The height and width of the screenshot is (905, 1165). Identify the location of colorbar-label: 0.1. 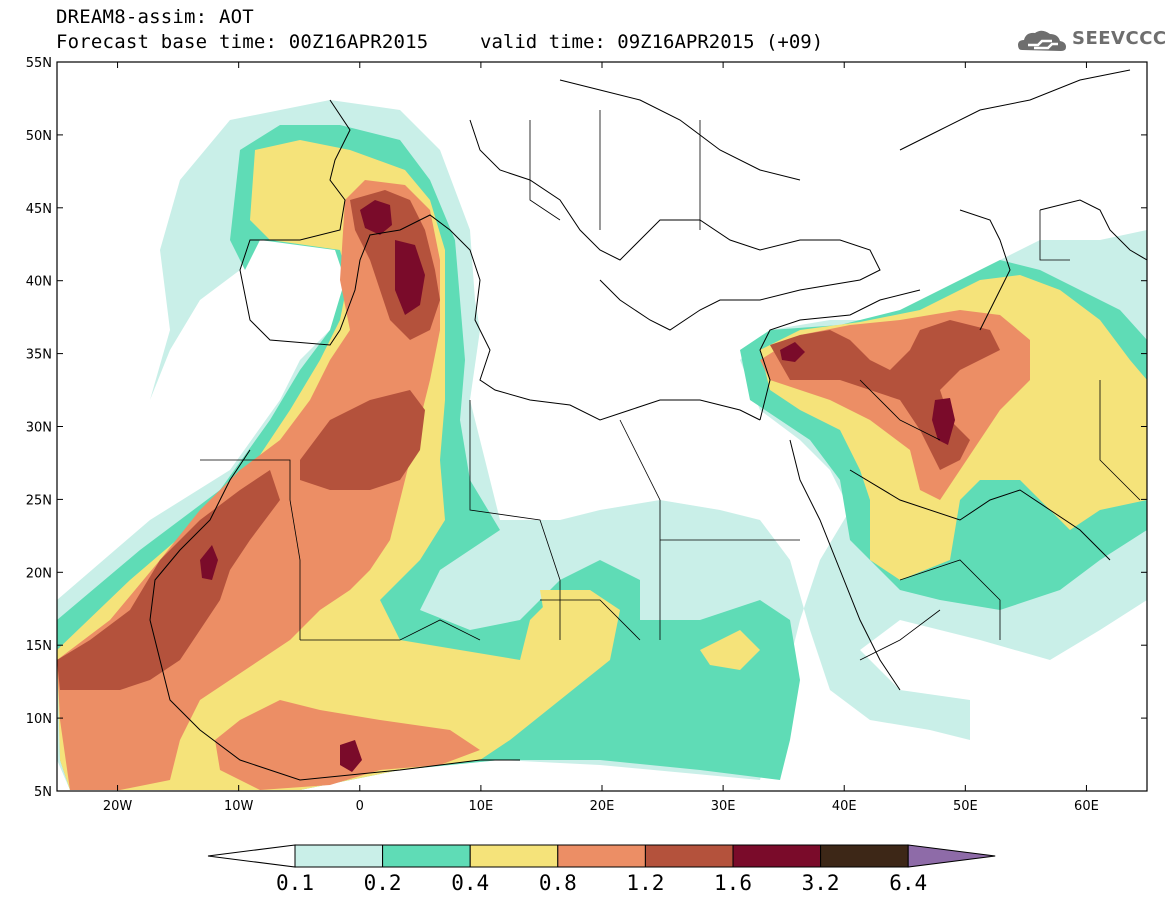
(295, 883).